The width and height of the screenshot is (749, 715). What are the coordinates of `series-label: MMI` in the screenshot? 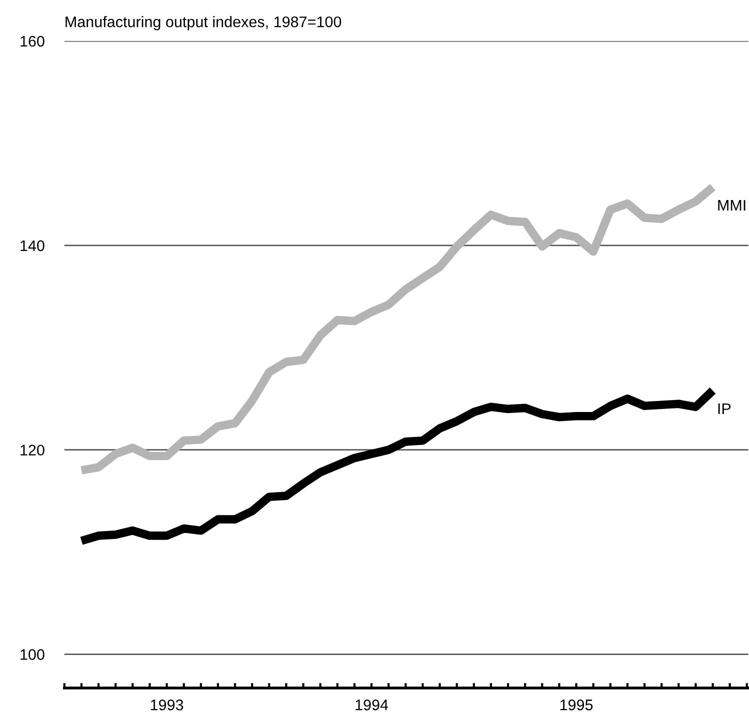 It's located at (732, 205).